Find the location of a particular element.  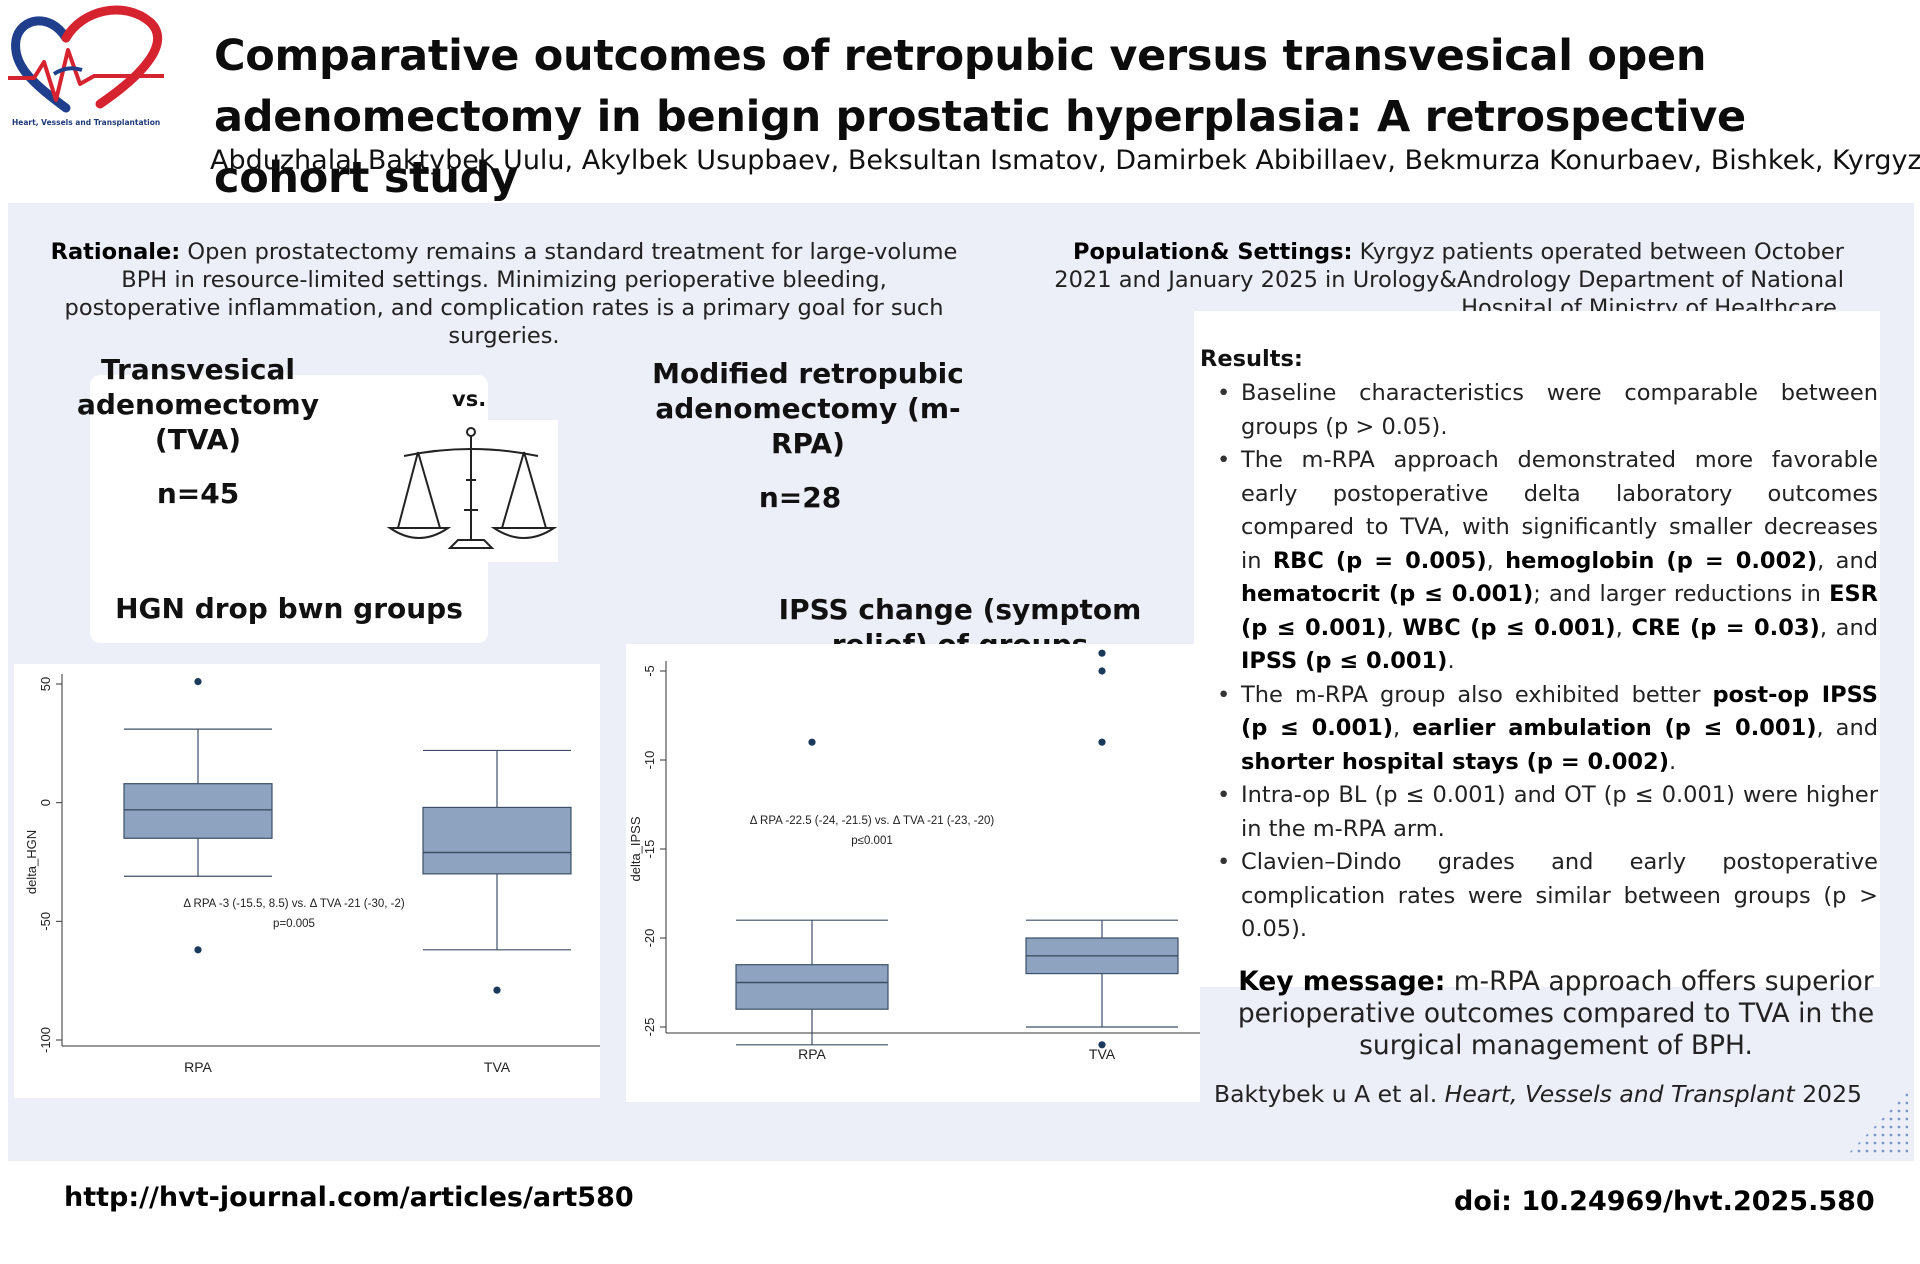

results-highlight: hemoglobin (p = 0.002) is located at coordinates (1661, 560).